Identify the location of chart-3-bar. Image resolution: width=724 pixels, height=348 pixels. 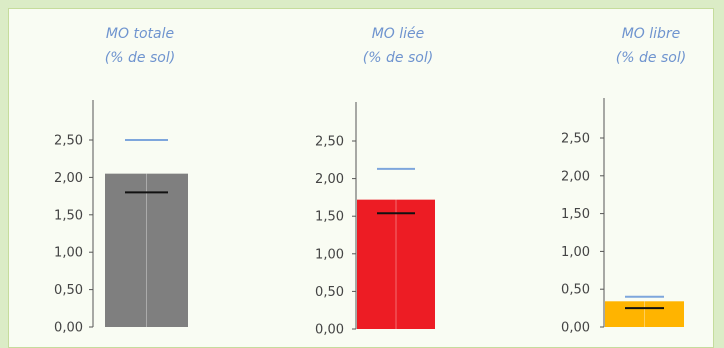
(644, 314).